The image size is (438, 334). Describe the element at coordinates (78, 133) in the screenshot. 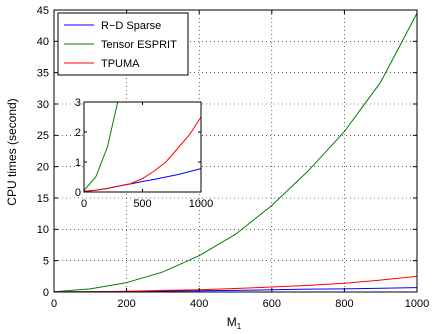

I see `inset-y-tick-label: 2` at that location.